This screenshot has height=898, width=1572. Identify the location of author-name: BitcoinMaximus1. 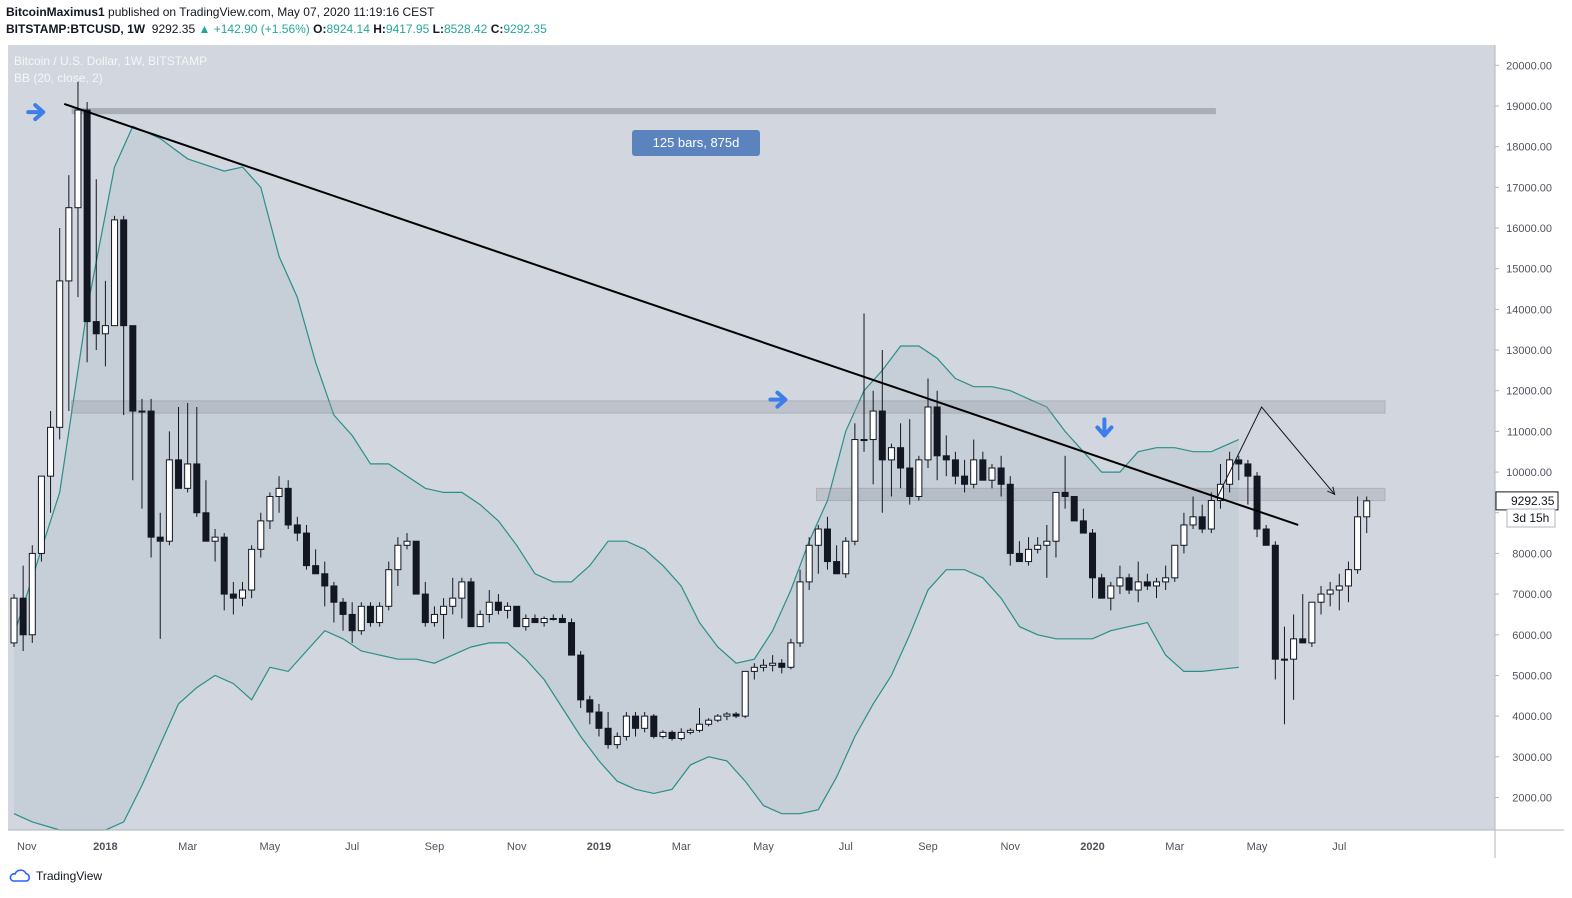
(55, 12).